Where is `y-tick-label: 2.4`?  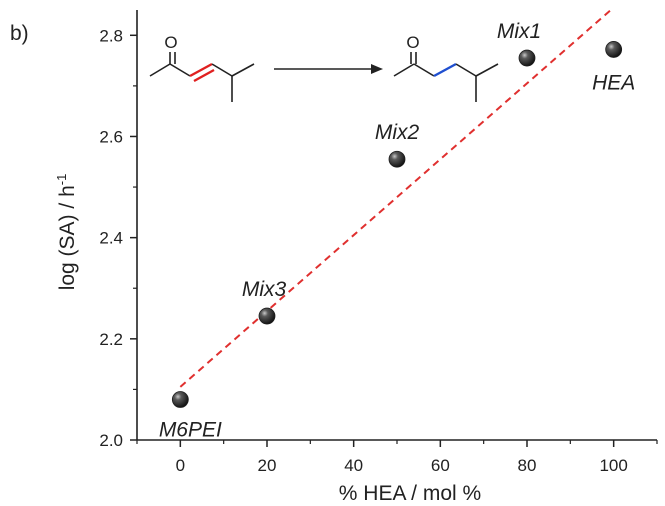
y-tick-label: 2.4 is located at coordinates (111, 238).